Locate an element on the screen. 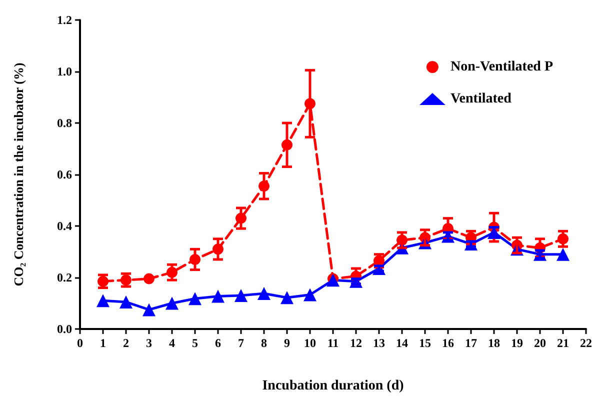 This screenshot has height=400, width=598. x-tick-label: 16 is located at coordinates (448, 343).